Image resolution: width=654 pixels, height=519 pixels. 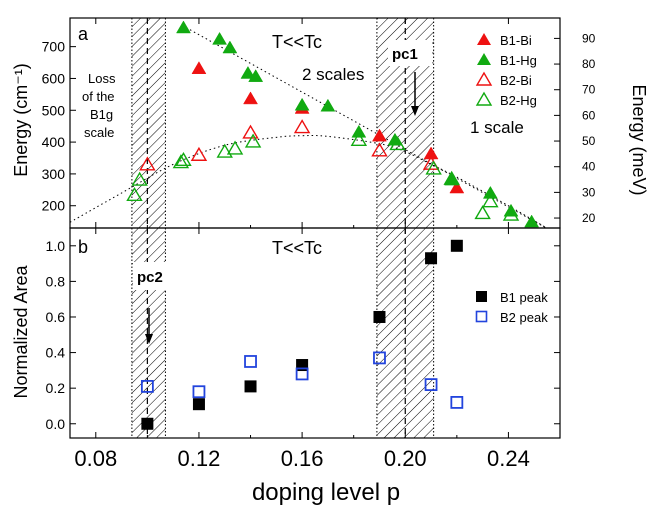 I want to click on a-y-right-tick-label-0: 20, so click(x=589, y=218).